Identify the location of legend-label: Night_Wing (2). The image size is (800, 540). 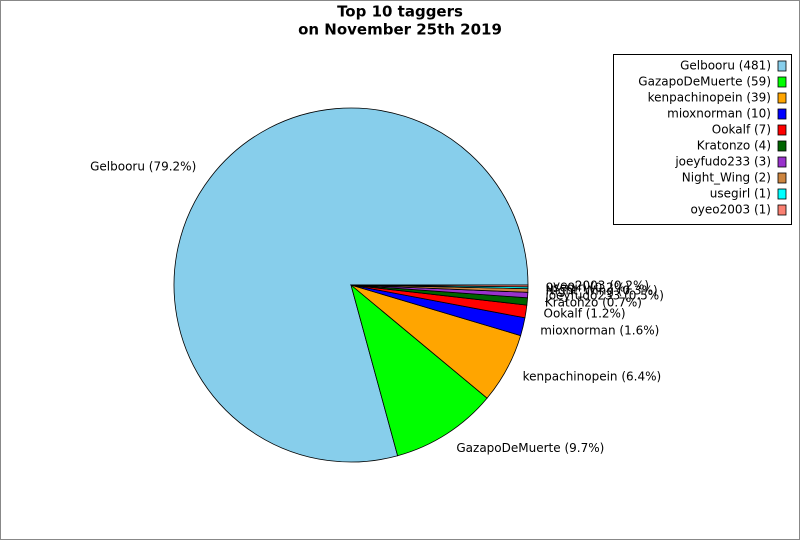
(726, 178).